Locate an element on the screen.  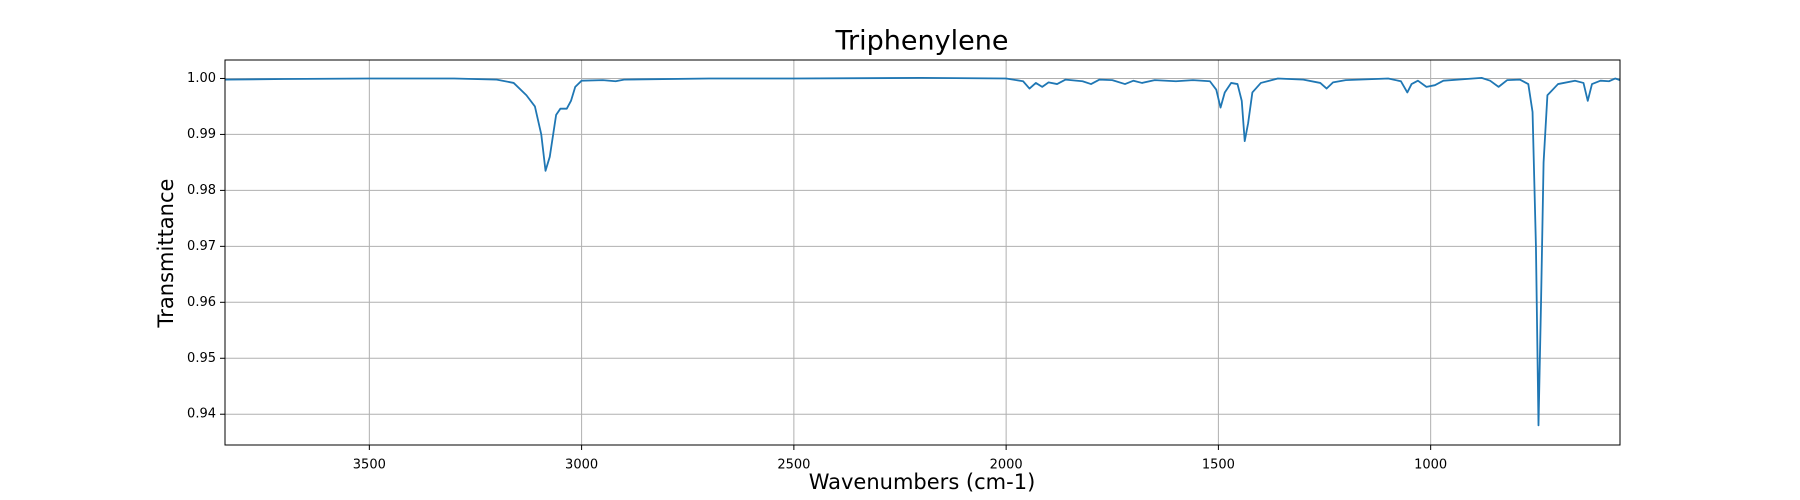
x-tick-label: 1000 is located at coordinates (1430, 465).